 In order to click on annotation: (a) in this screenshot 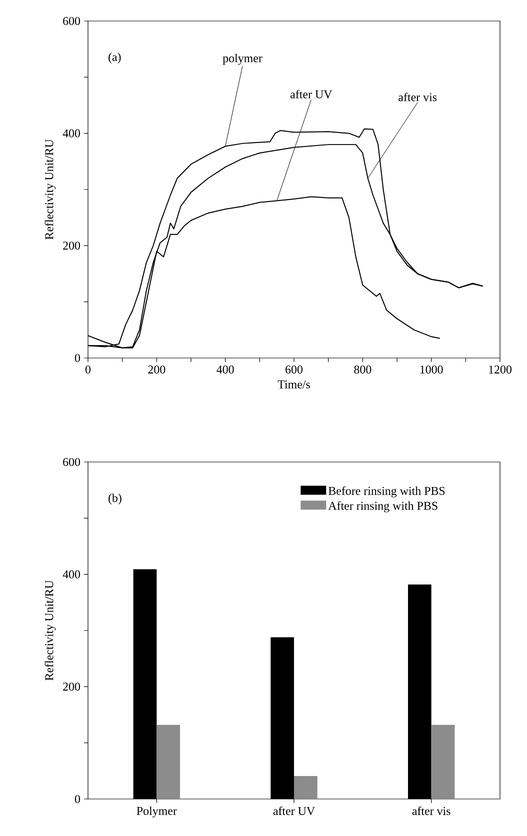, I will do `click(114, 58)`.